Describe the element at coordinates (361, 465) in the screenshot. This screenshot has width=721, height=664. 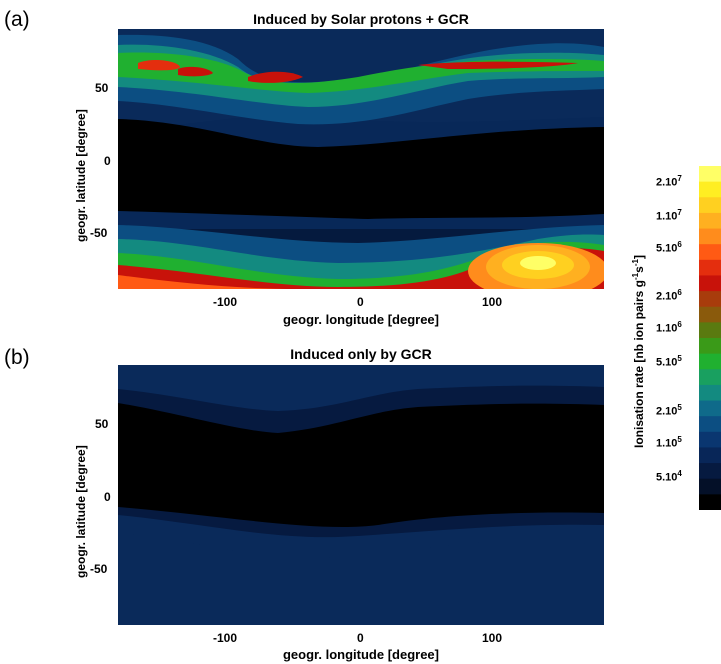
I see `plot-b-black-core` at that location.